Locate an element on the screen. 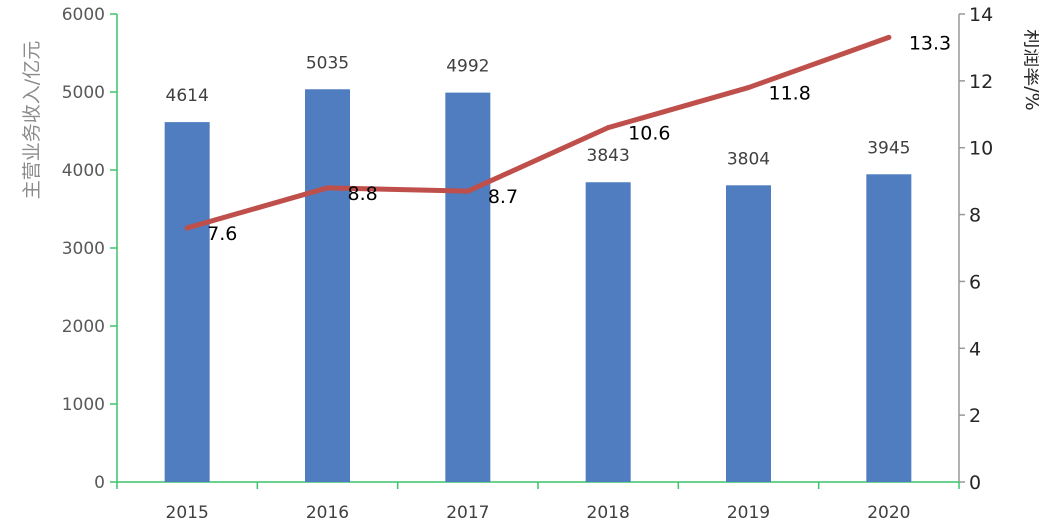 This screenshot has height=530, width=1039. y-tick-label: 2000 is located at coordinates (83, 327).